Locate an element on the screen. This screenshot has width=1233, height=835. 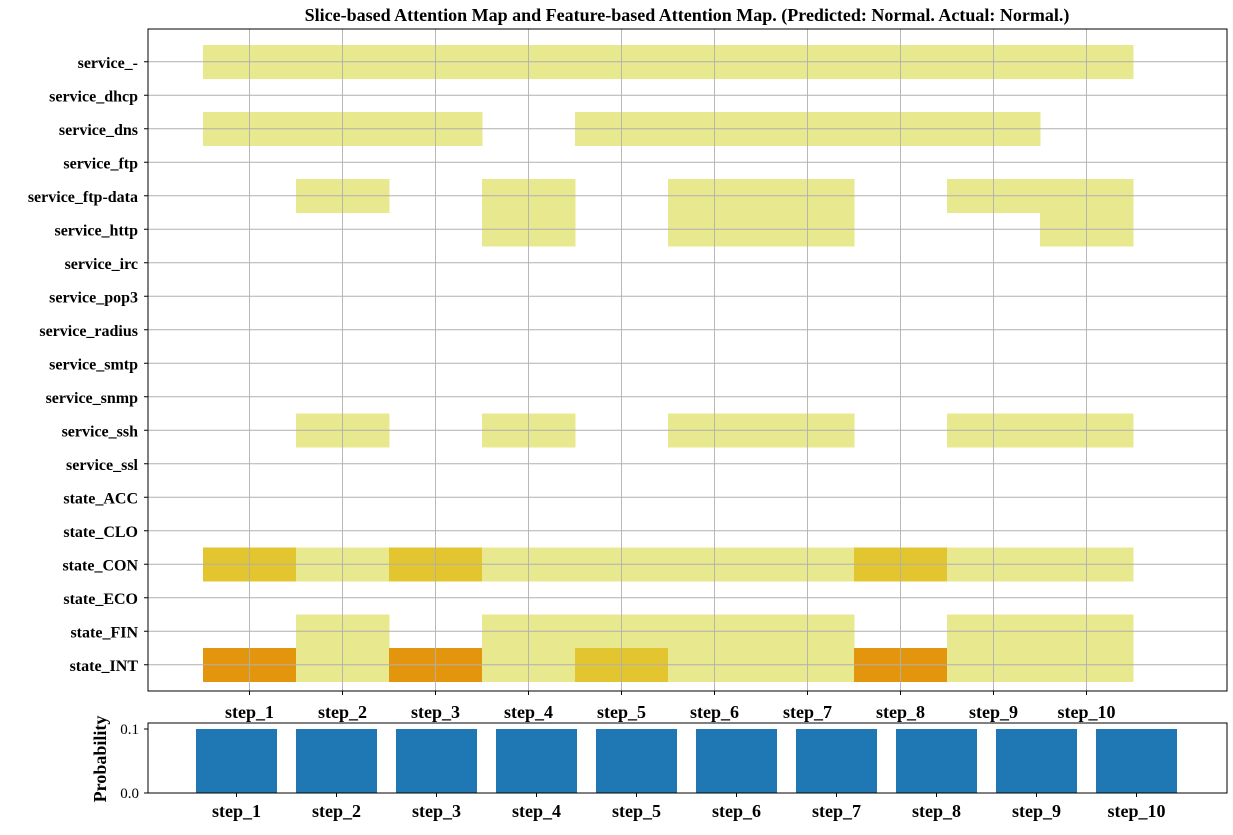
bar-x-tick-label: step_1 is located at coordinates (236, 811).